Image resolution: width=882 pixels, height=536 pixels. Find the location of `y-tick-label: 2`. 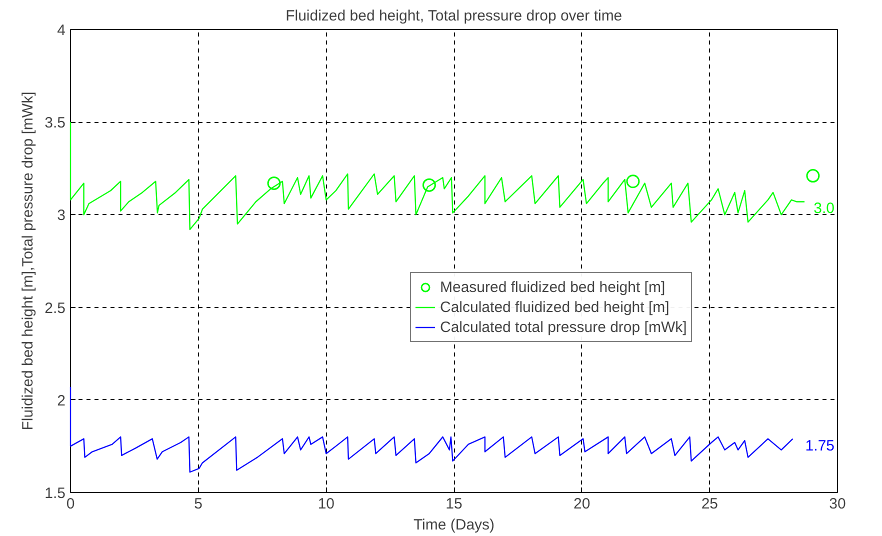

y-tick-label: 2 is located at coordinates (61, 401).